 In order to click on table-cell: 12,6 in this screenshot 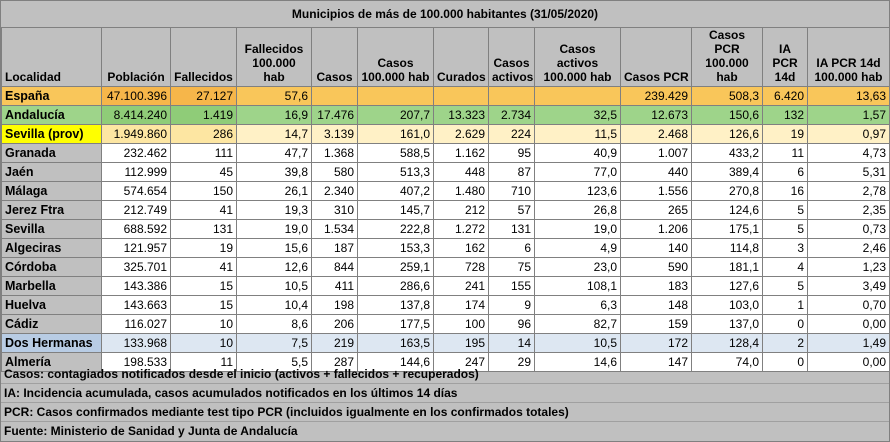, I will do `click(274, 267)`.